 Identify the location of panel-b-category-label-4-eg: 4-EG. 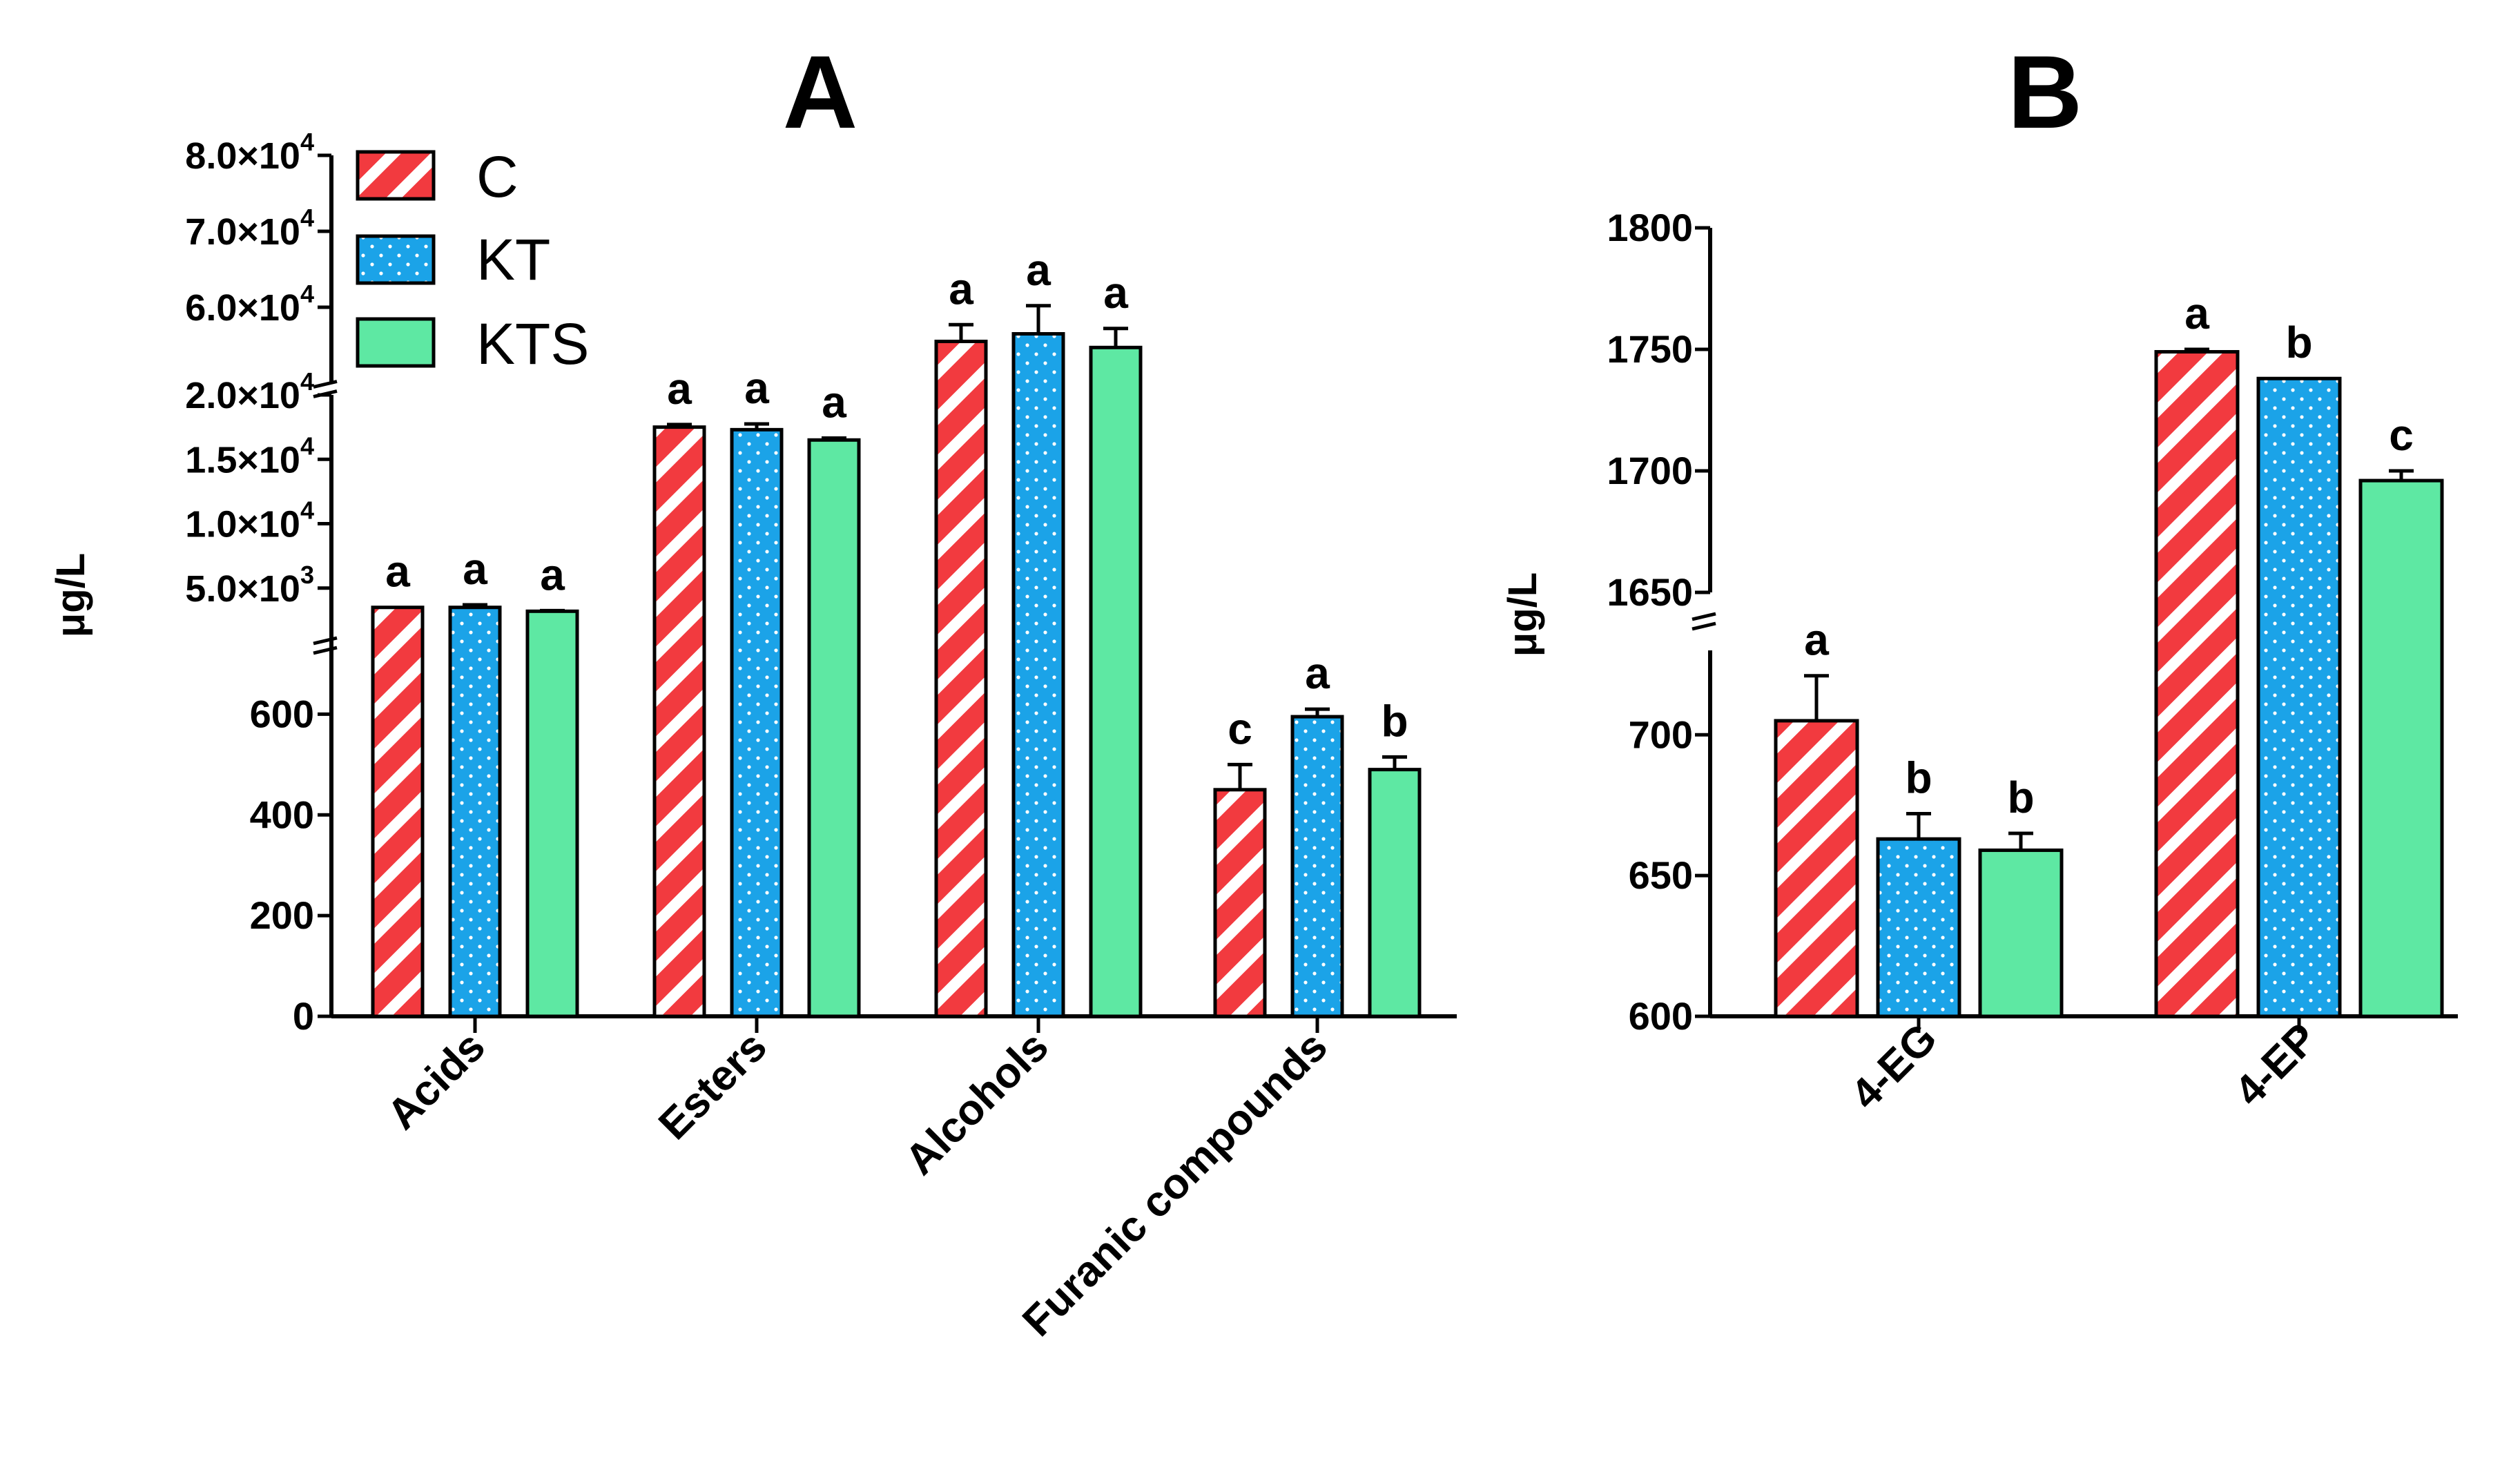
(1894, 1066).